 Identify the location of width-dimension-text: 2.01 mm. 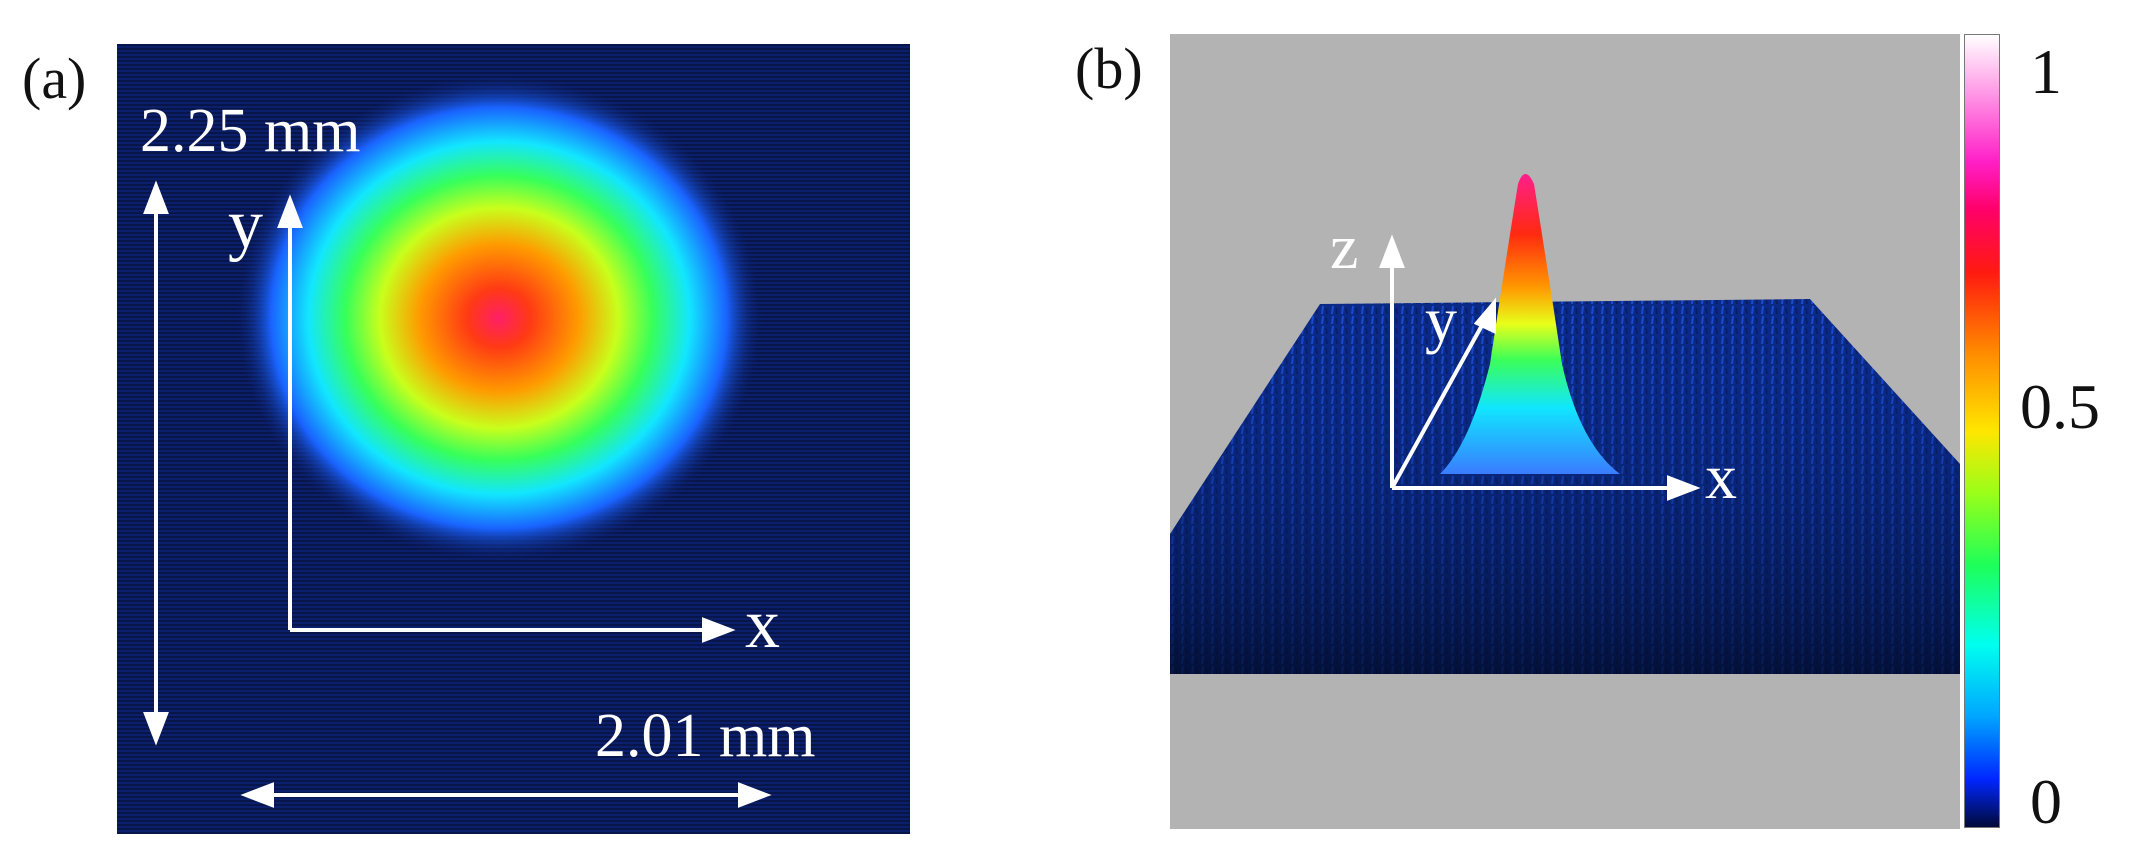
(705, 736).